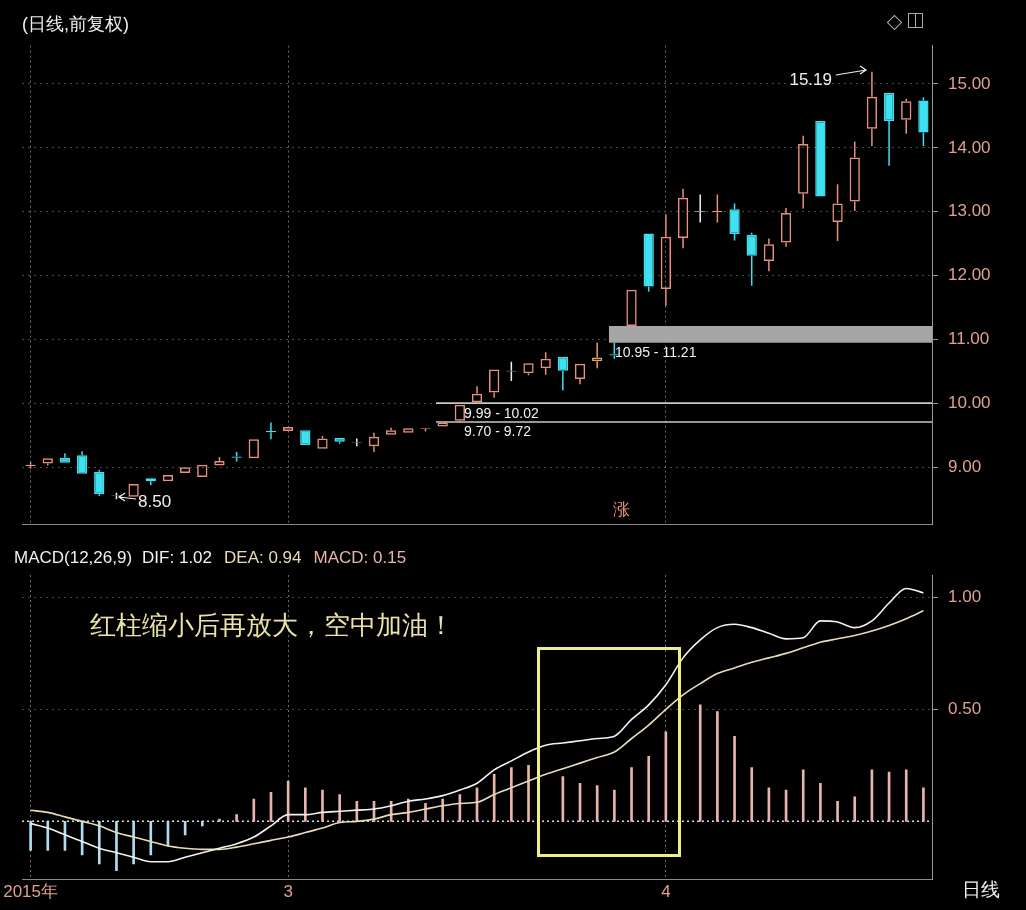 This screenshot has width=1026, height=910. What do you see at coordinates (810, 79) in the screenshot?
I see `annotation: 15.19` at bounding box center [810, 79].